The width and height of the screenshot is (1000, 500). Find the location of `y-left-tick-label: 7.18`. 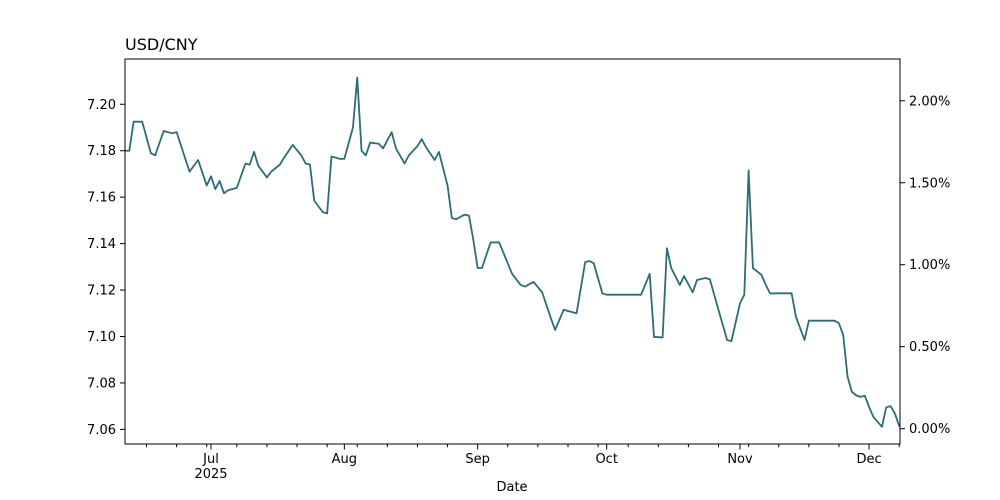

y-left-tick-label: 7.18 is located at coordinates (101, 151).